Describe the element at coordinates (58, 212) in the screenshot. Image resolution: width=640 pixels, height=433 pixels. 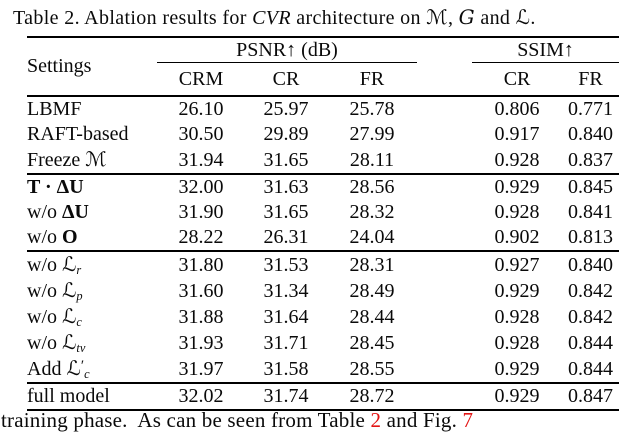
I see `row-label: w/o ΔU` at that location.